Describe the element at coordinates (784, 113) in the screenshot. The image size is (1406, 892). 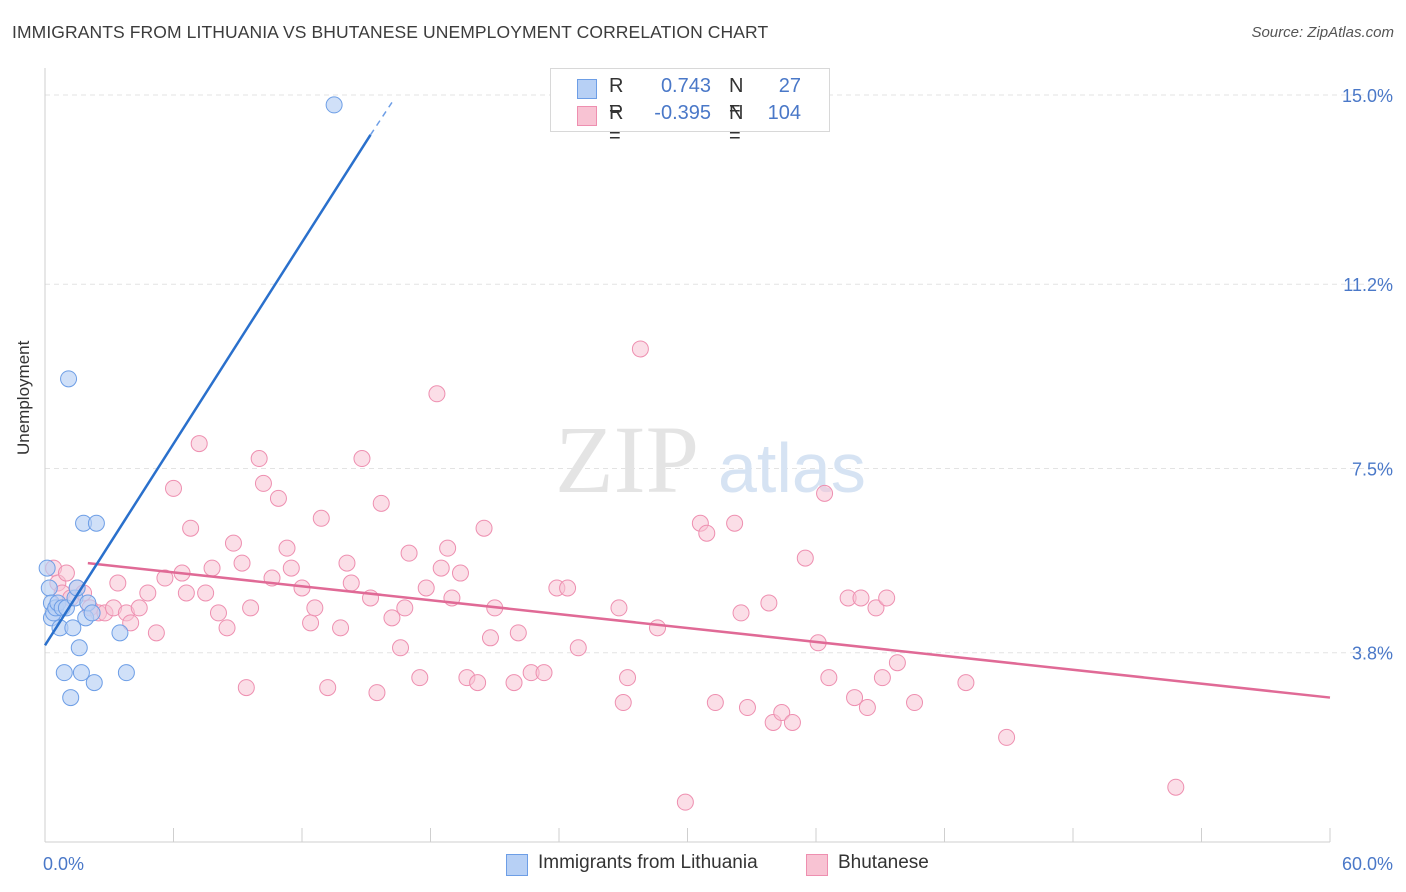
I see `legend-n-value: 104` at that location.